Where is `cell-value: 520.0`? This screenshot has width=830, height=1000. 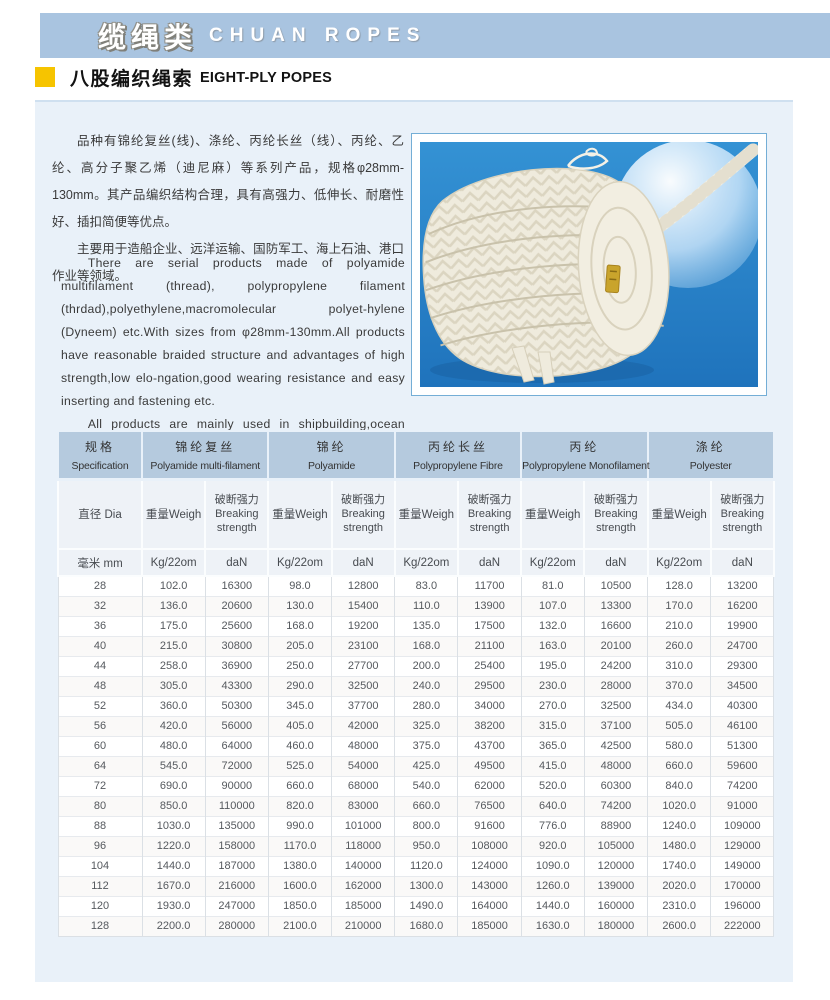 cell-value: 520.0 is located at coordinates (552, 785).